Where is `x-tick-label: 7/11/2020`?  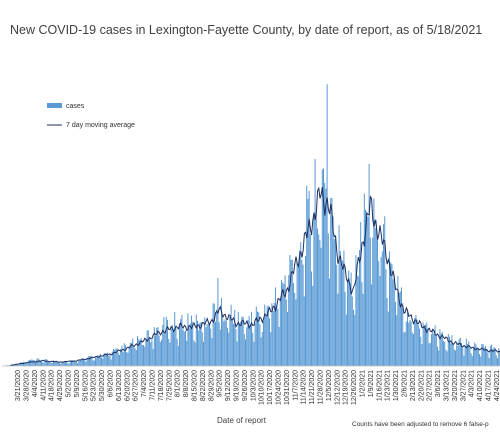 x-tick-label: 7/11/2020 is located at coordinates (153, 385).